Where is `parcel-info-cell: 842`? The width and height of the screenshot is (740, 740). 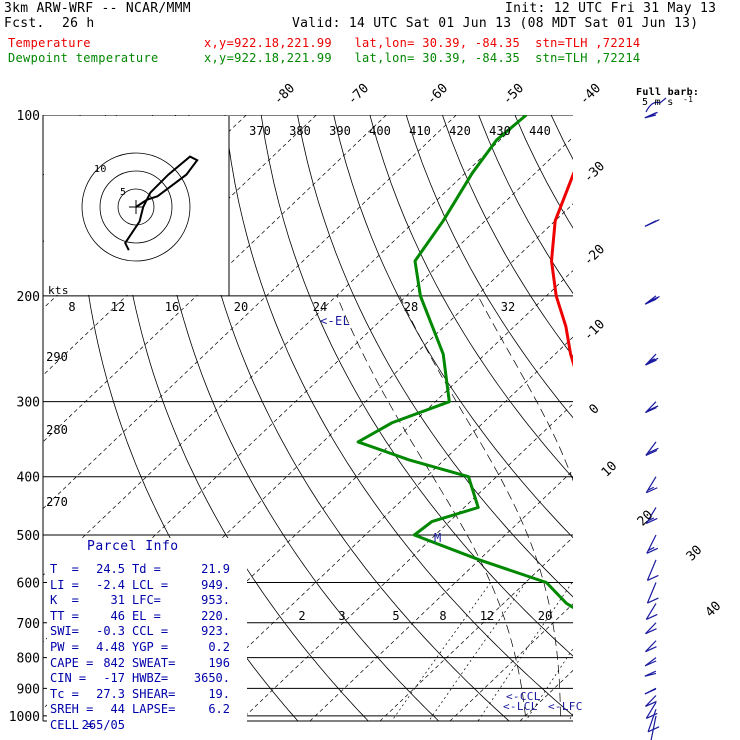 parcel-info-cell: 842 is located at coordinates (114, 662).